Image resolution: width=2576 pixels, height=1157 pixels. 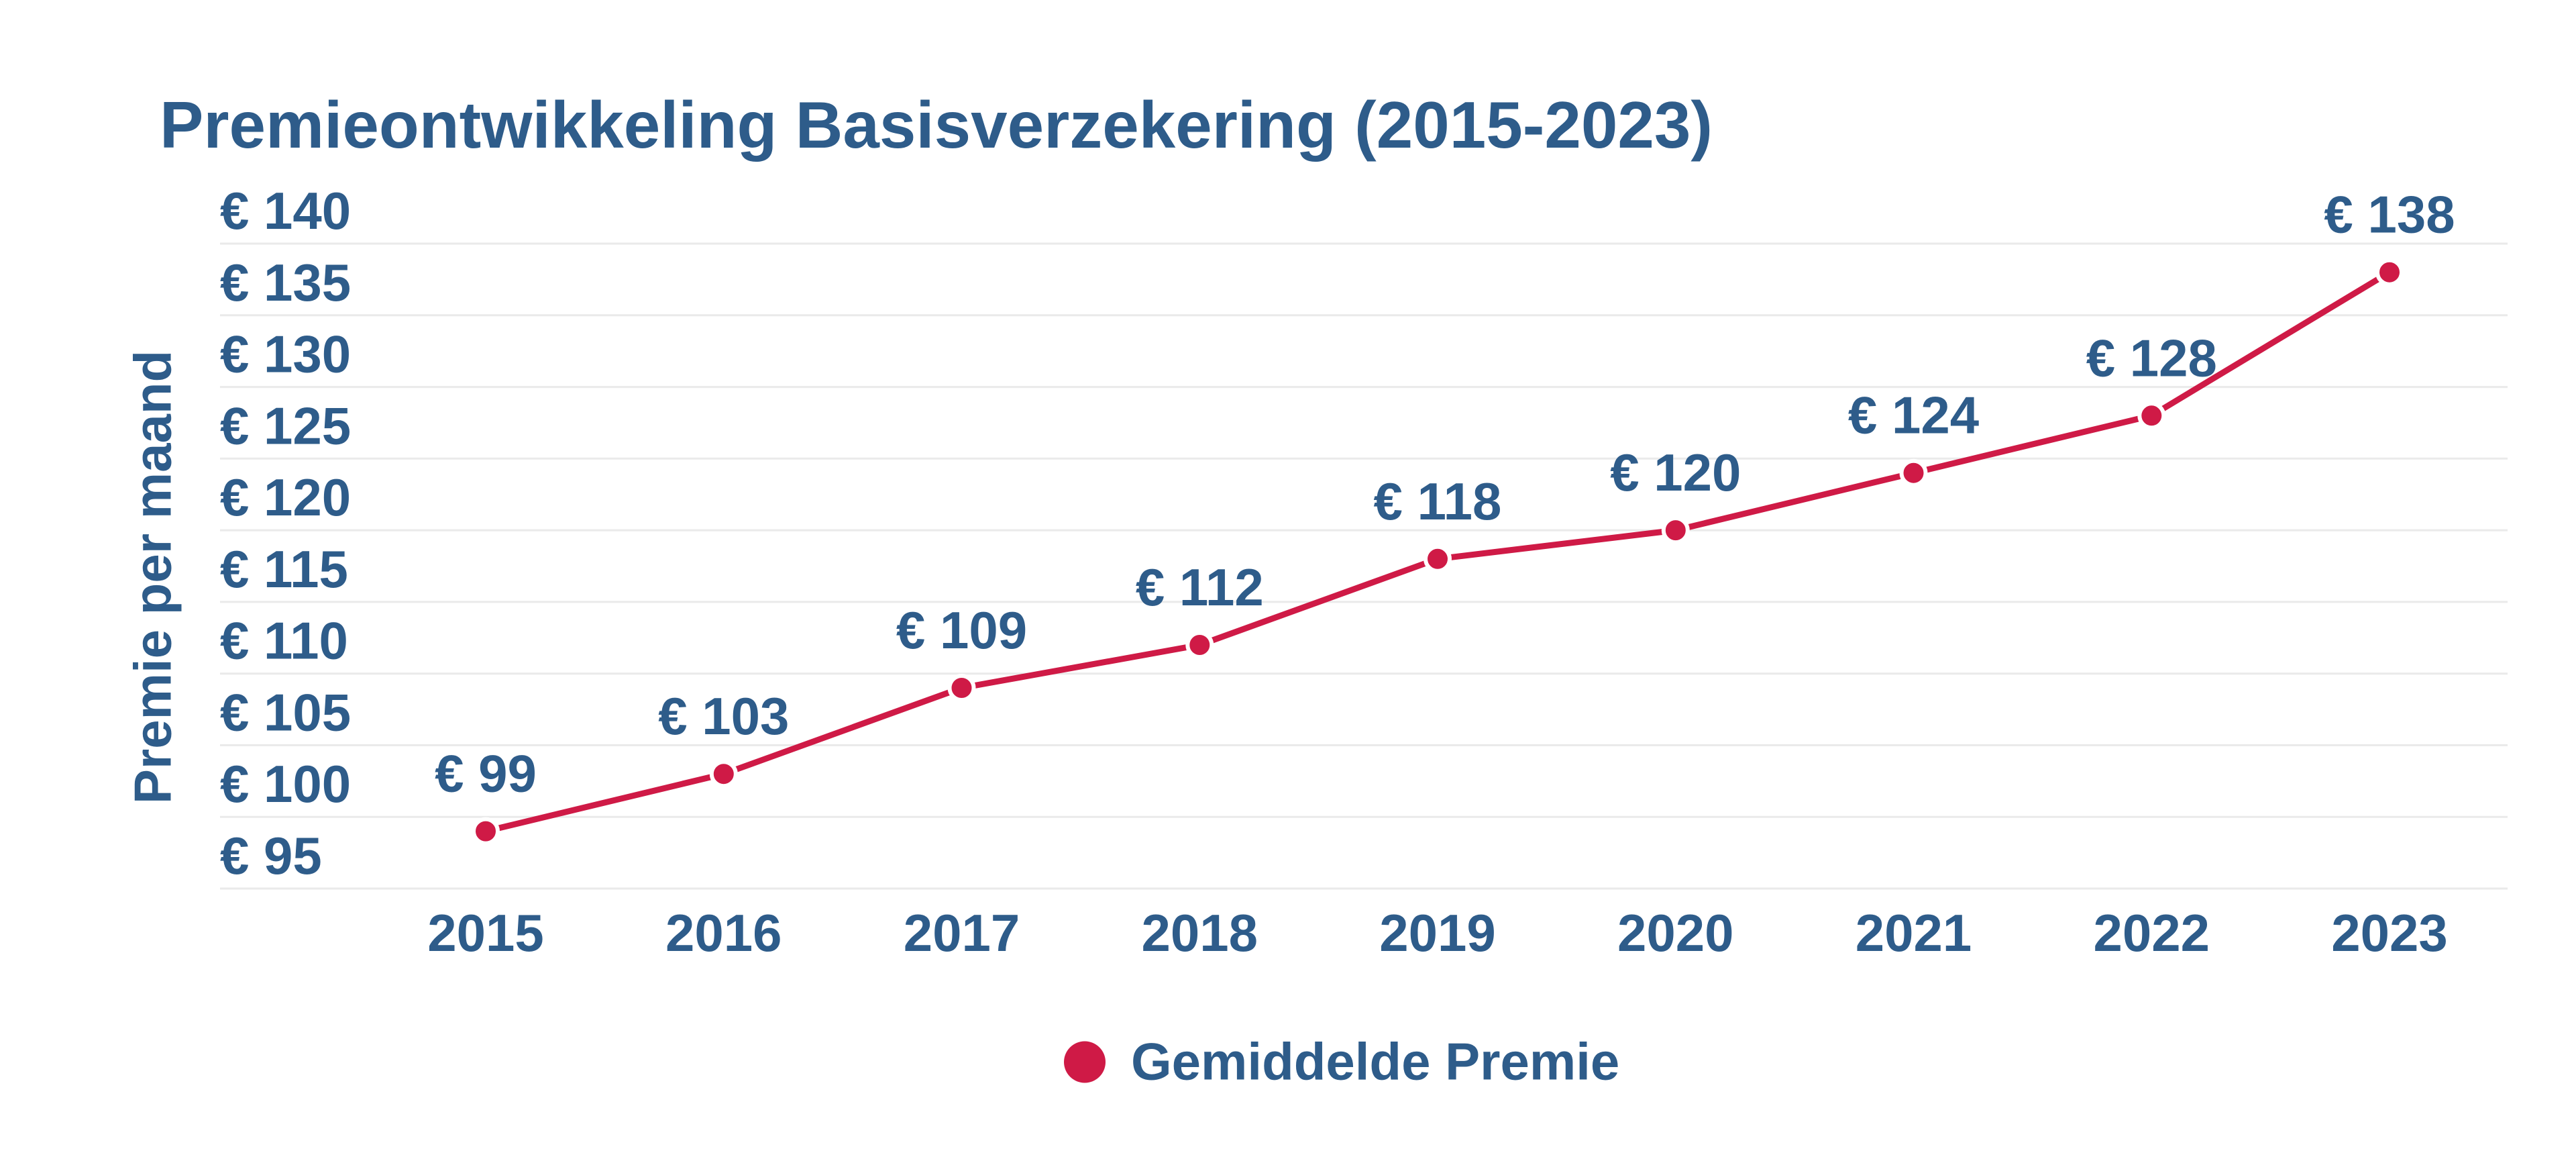 I want to click on y-tick-label: € 125, so click(x=285, y=425).